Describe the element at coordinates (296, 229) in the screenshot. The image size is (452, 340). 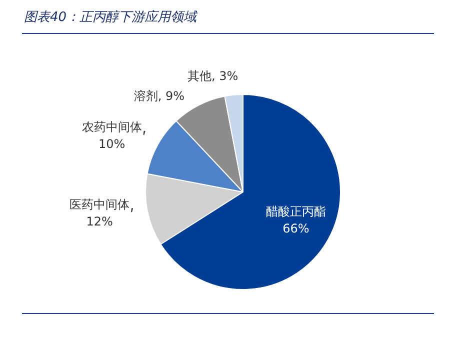
I see `data-label: 66%` at that location.